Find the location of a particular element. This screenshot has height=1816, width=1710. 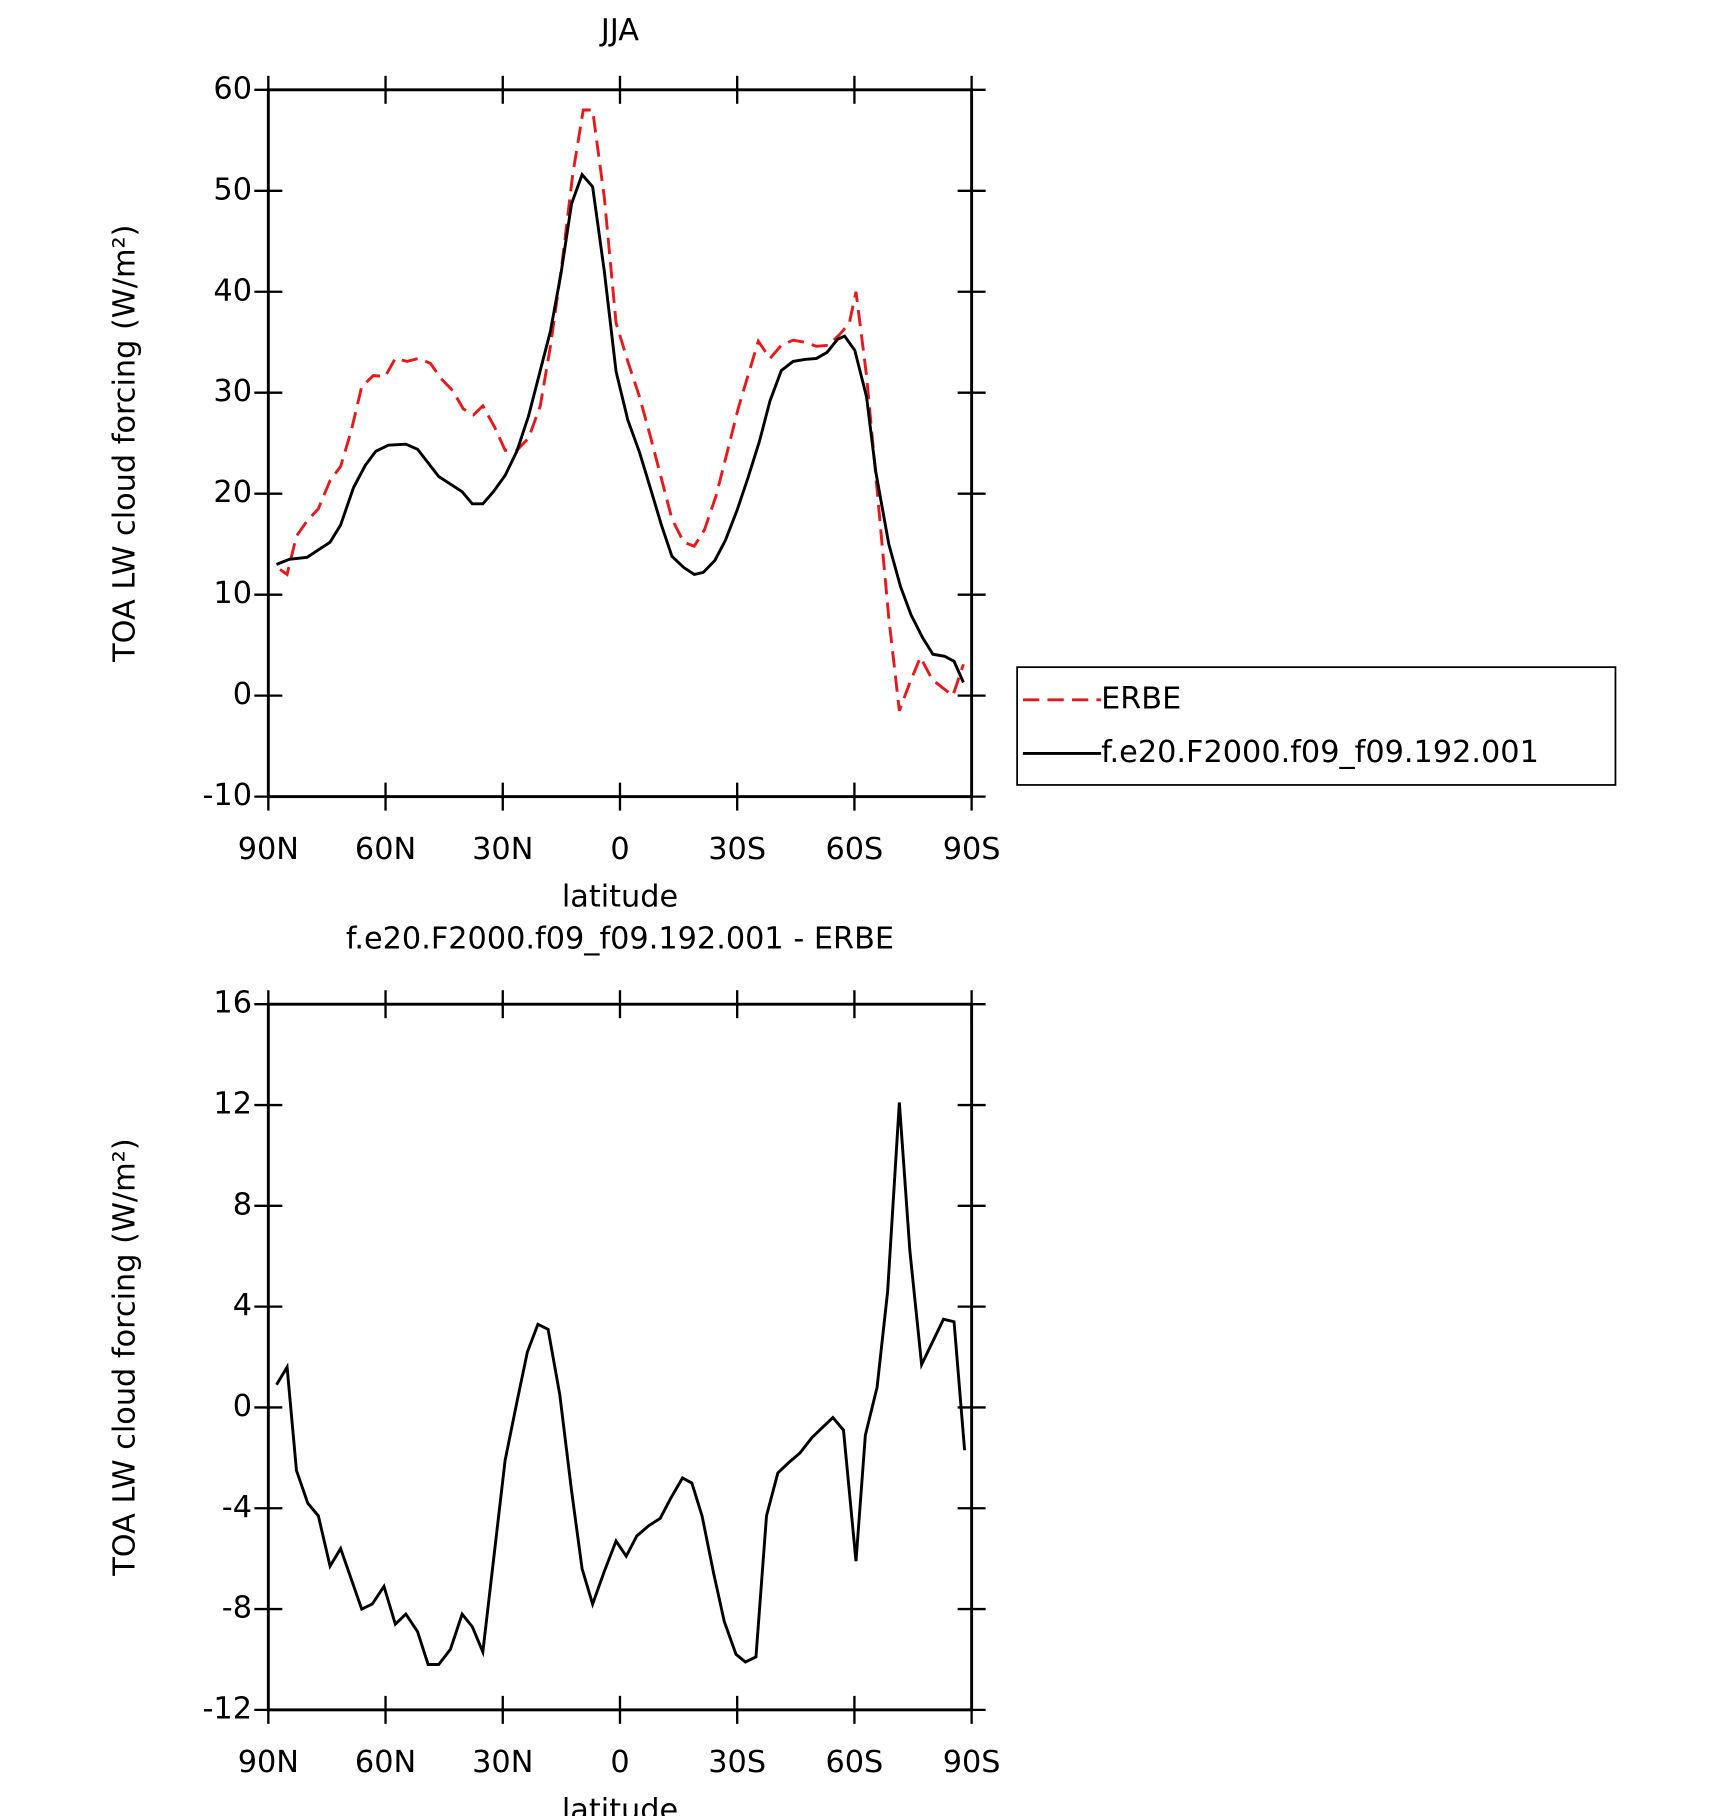

legend-box is located at coordinates (1316, 726).